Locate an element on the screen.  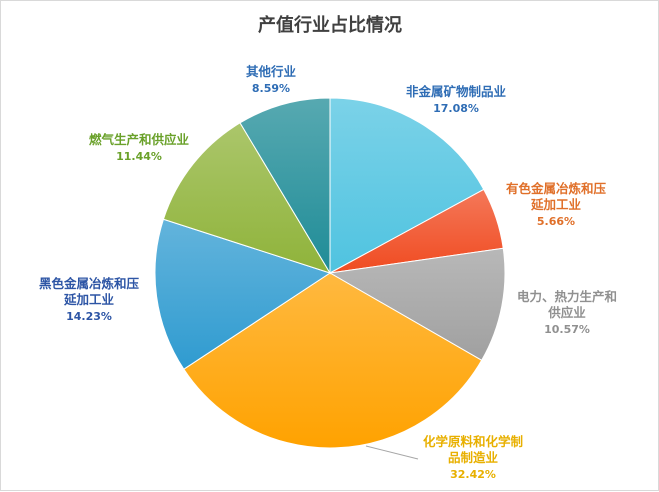
slice-percent-label: 5.66% is located at coordinates (556, 221).